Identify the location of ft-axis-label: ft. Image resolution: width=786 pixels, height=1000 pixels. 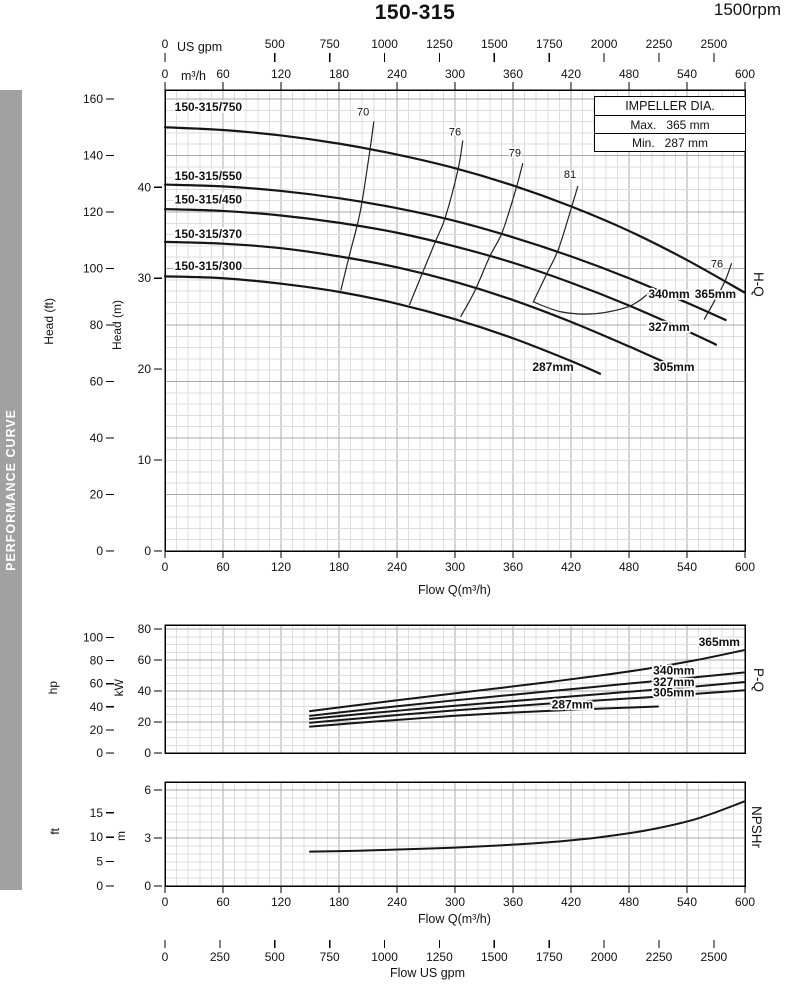
(55, 831).